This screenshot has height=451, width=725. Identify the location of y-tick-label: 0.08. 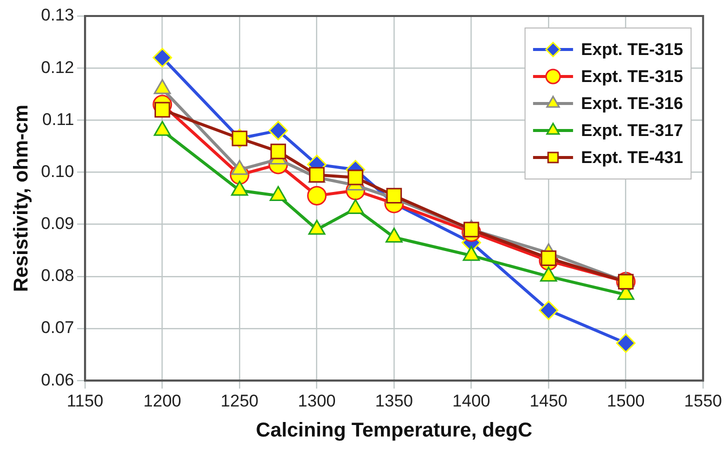
(57, 276).